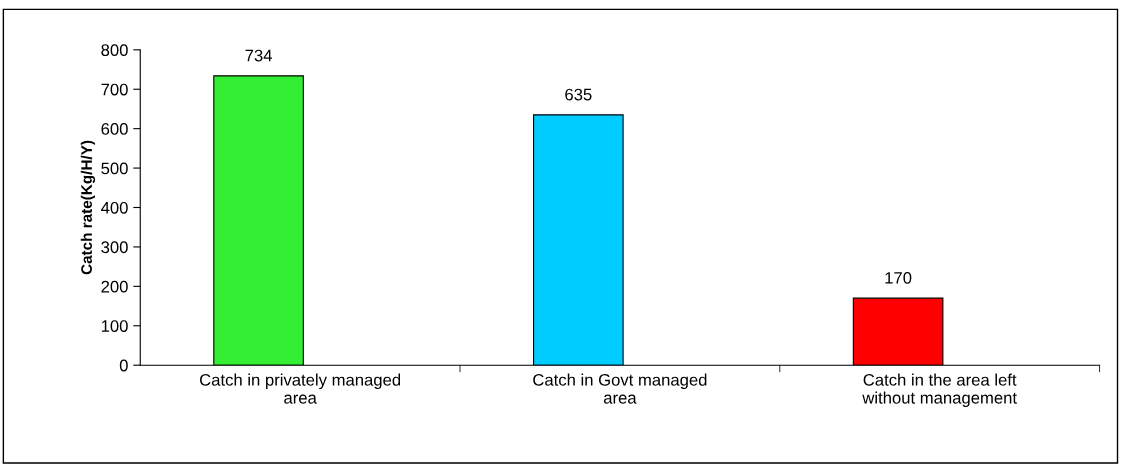  I want to click on y-tick-label: 800, so click(114, 50).